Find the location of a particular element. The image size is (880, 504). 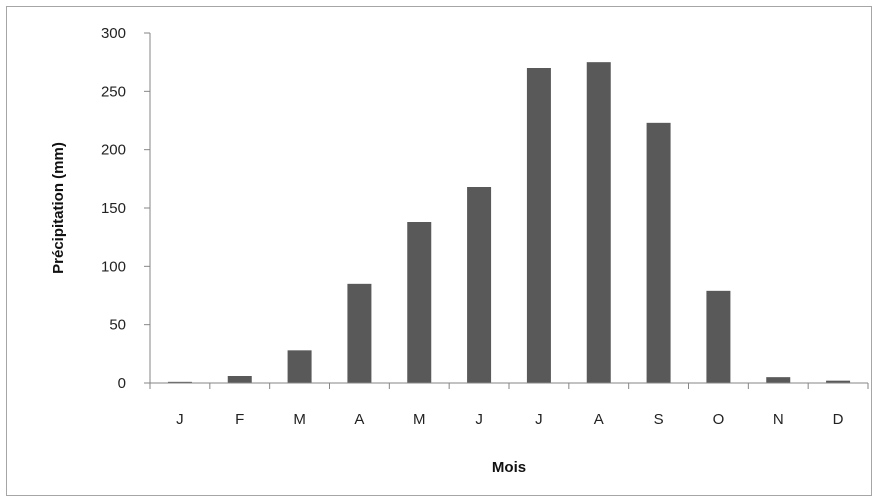

y-axis-title: Précipitation (mm) is located at coordinates (58, 208).